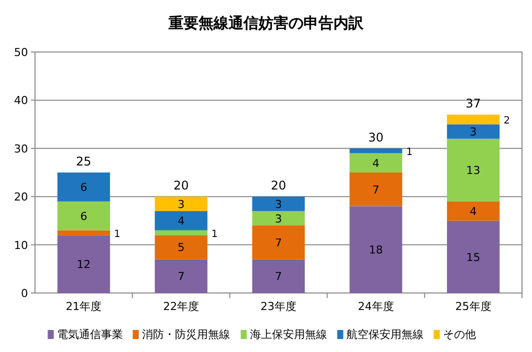 The image size is (532, 352). Describe the element at coordinates (89, 334) in the screenshot. I see `legend-label: 電気通信事業` at that location.